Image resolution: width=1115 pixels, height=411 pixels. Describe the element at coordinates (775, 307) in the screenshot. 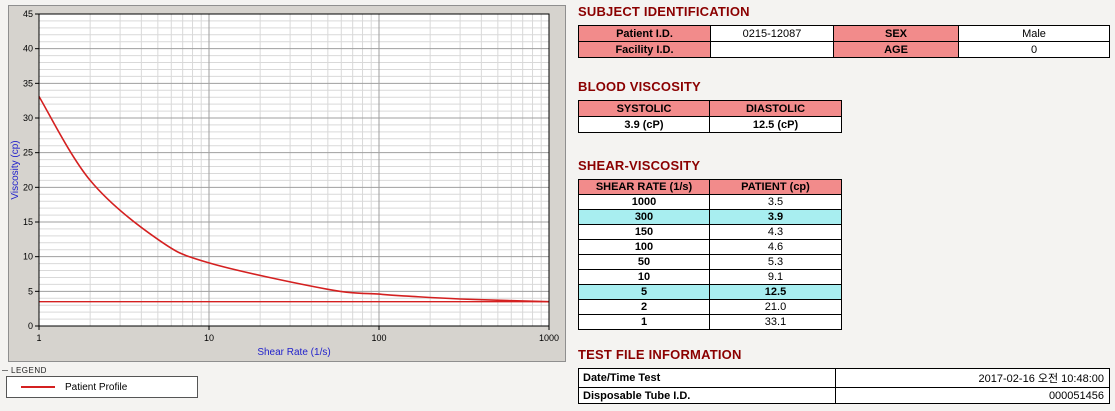

I see `patient-viscosity-value: 21.0` at that location.